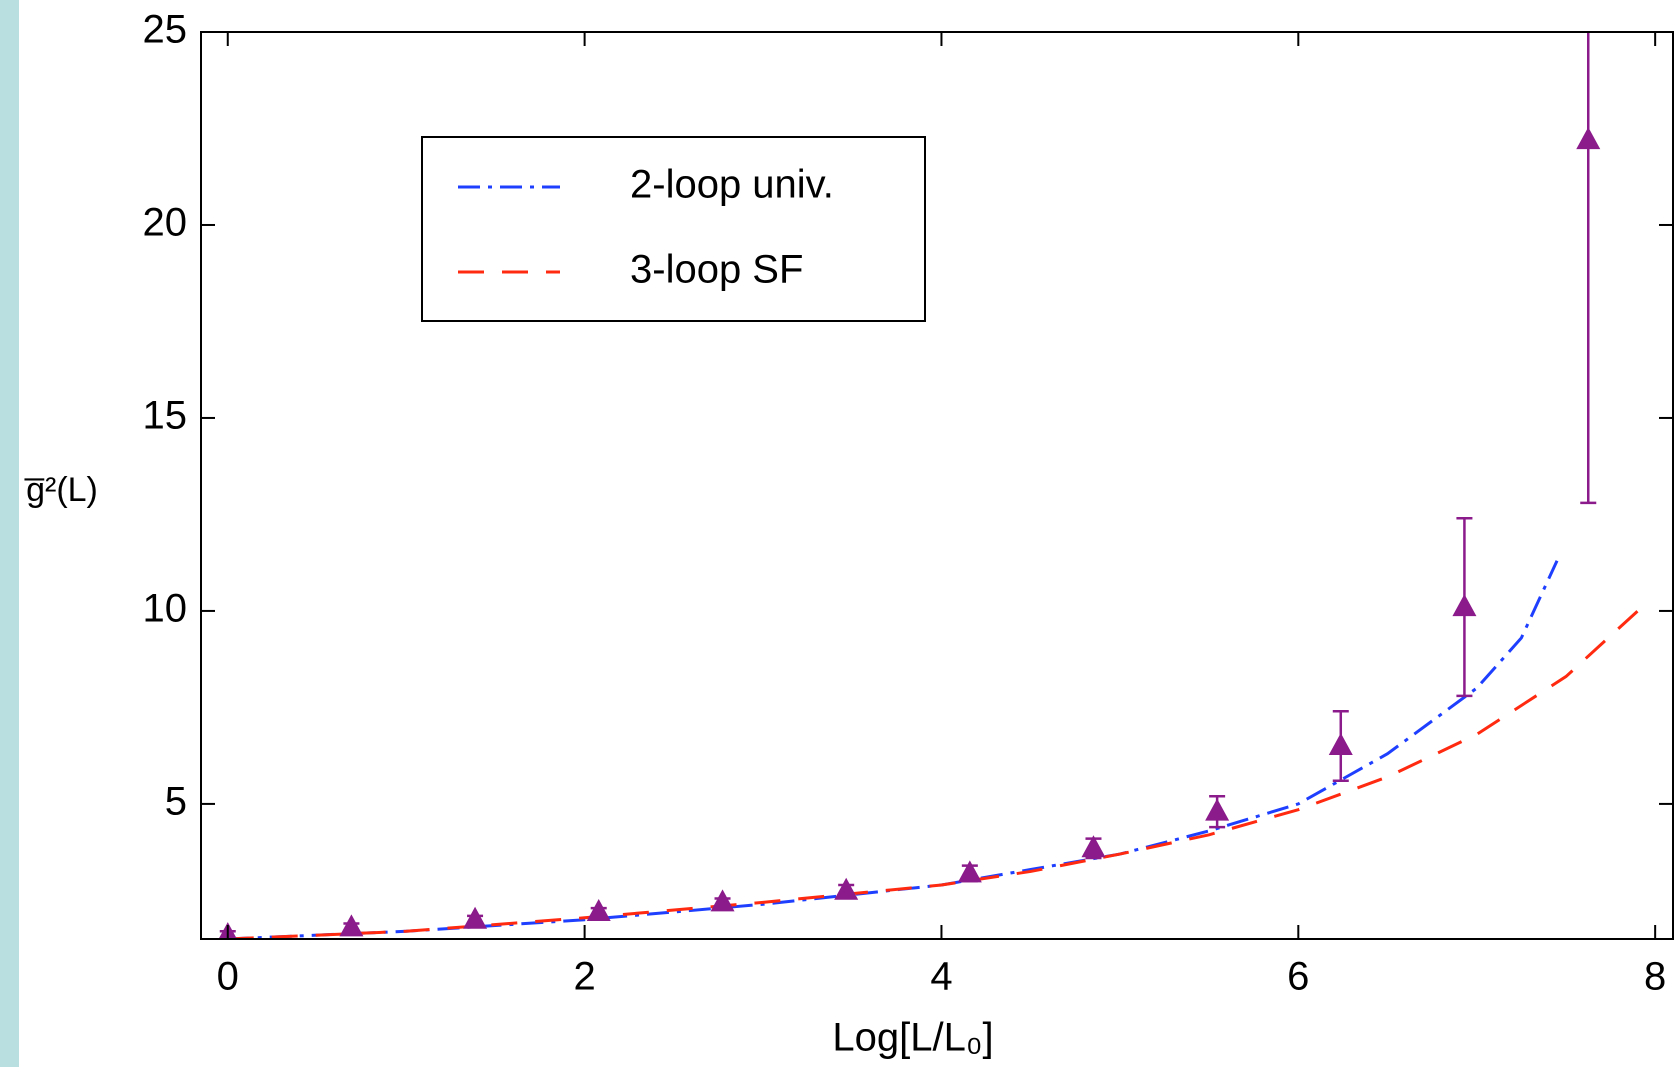  I want to click on legend-label: 3-loop SF, so click(716, 270).